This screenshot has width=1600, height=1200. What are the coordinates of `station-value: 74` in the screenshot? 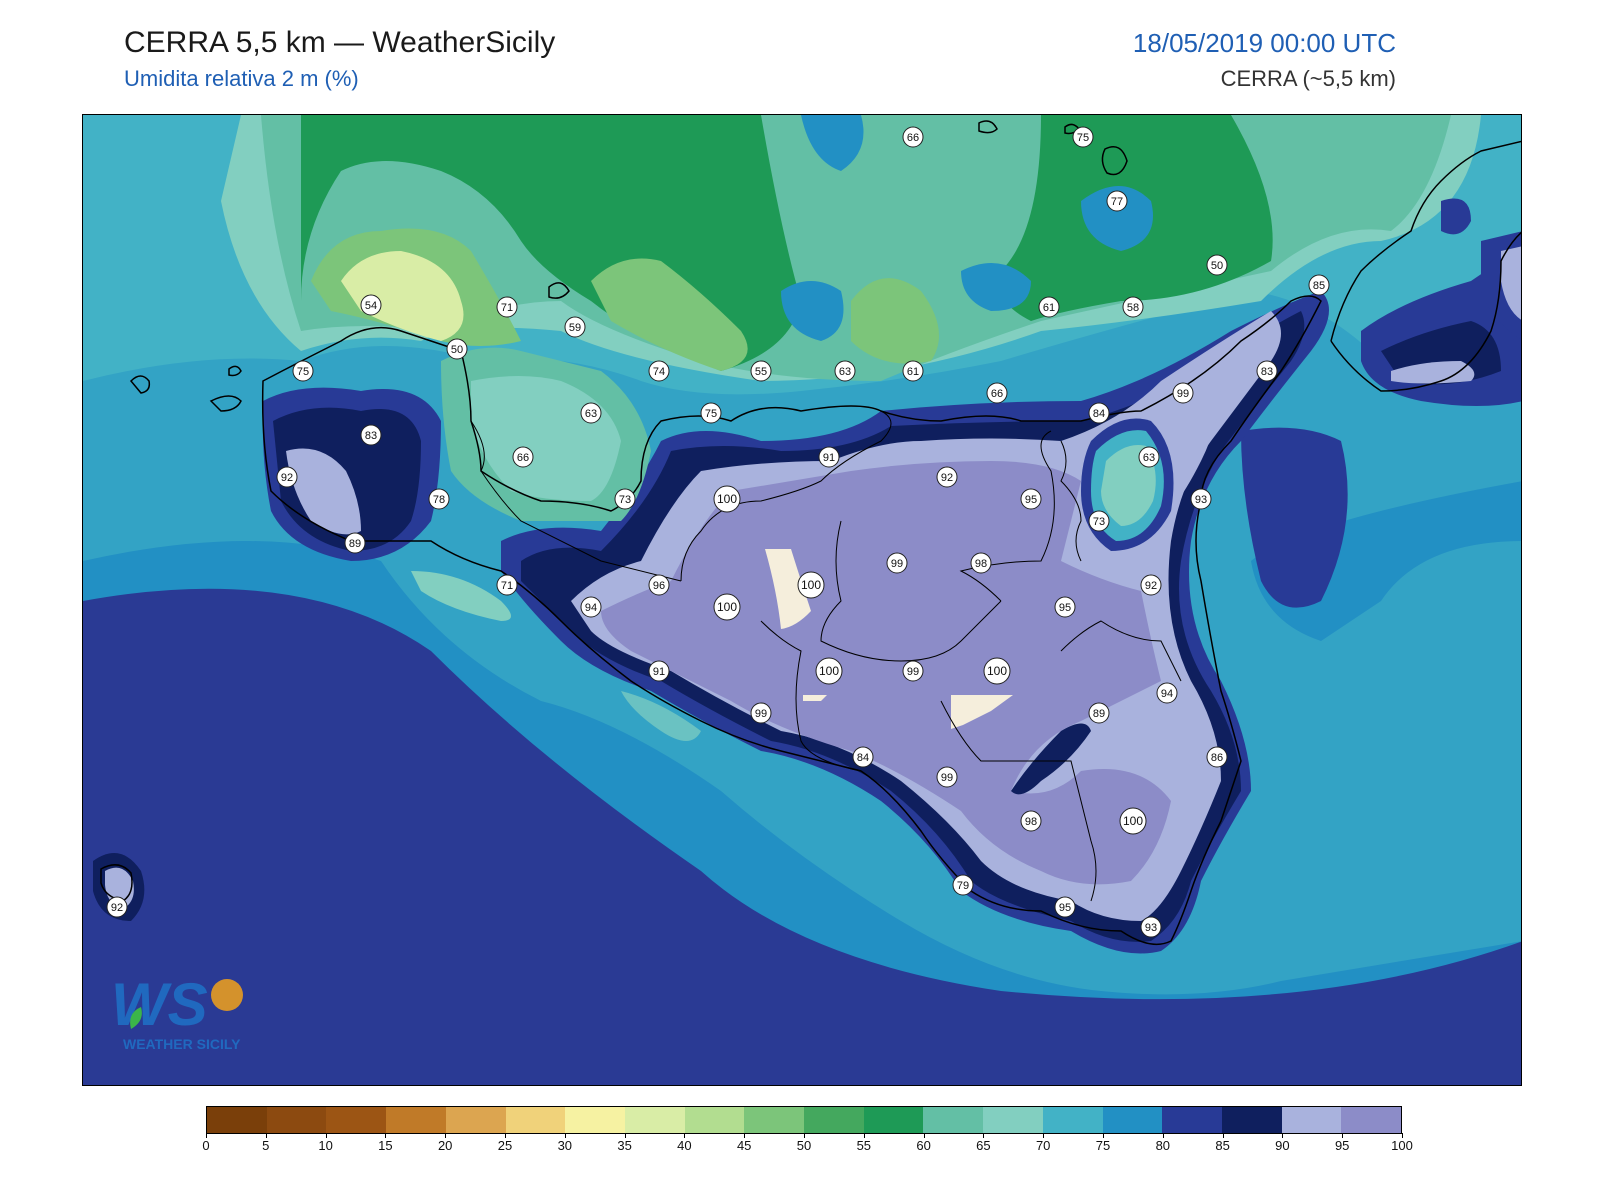 It's located at (659, 372).